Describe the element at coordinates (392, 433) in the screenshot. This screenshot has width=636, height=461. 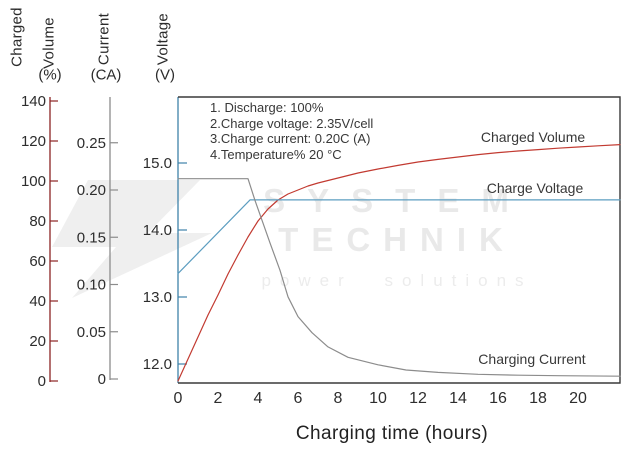
I see `x-axis-title: Charging time (hours)` at that location.